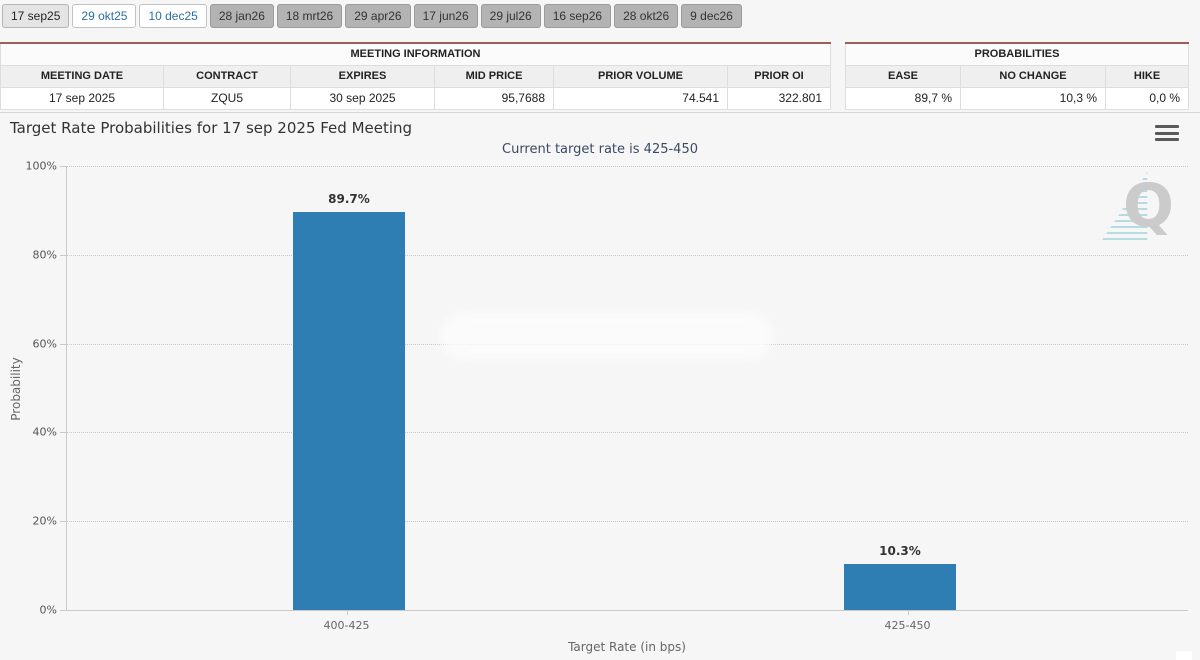  What do you see at coordinates (445, 16) in the screenshot?
I see `tab-17-jun26: 17 jun26` at bounding box center [445, 16].